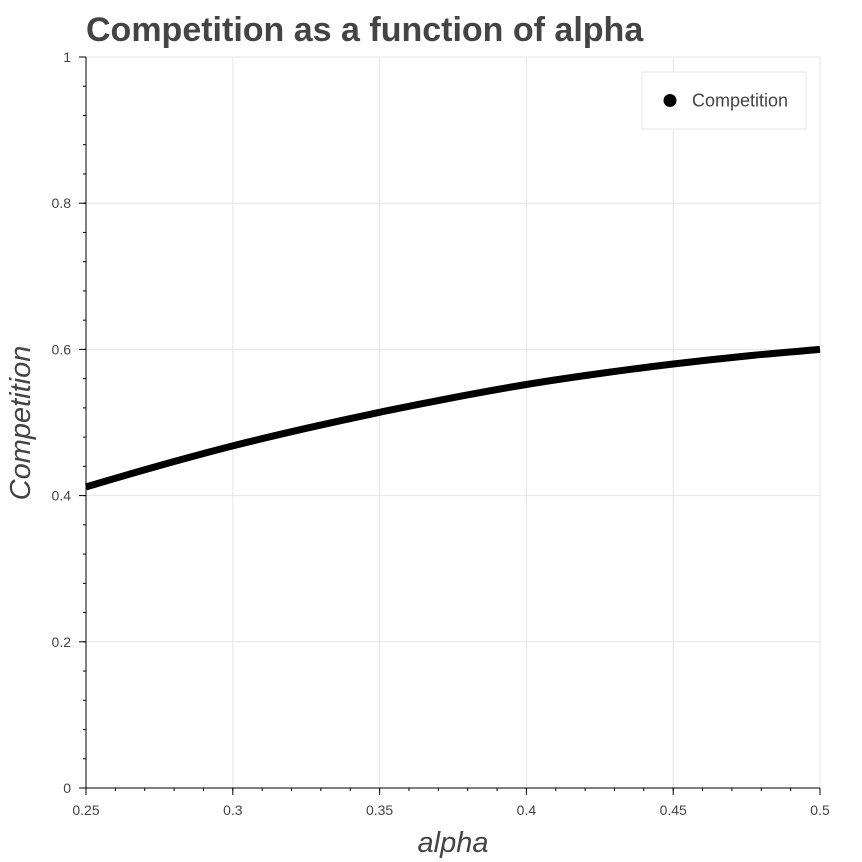 The width and height of the screenshot is (862, 862). I want to click on x-tick-label: 0.45, so click(673, 810).